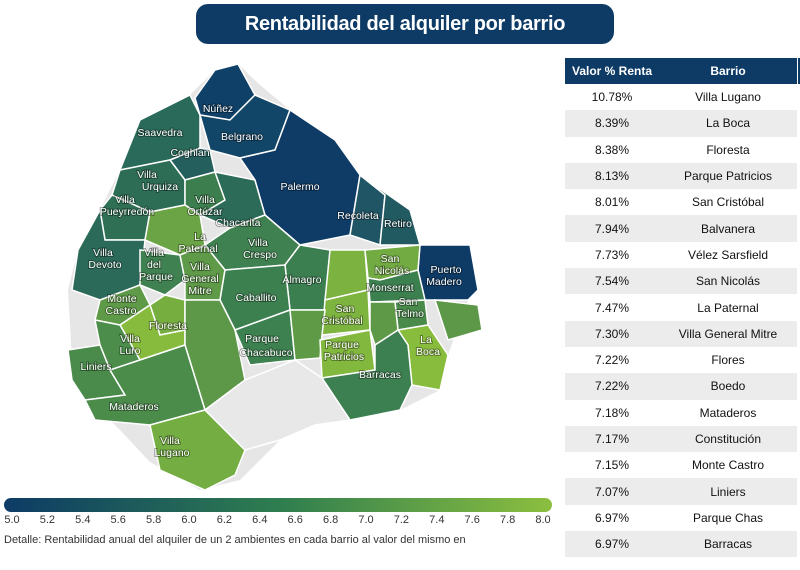 The image size is (800, 570). What do you see at coordinates (681, 228) in the screenshot?
I see `table-row: 7.94% Balvanera` at bounding box center [681, 228].